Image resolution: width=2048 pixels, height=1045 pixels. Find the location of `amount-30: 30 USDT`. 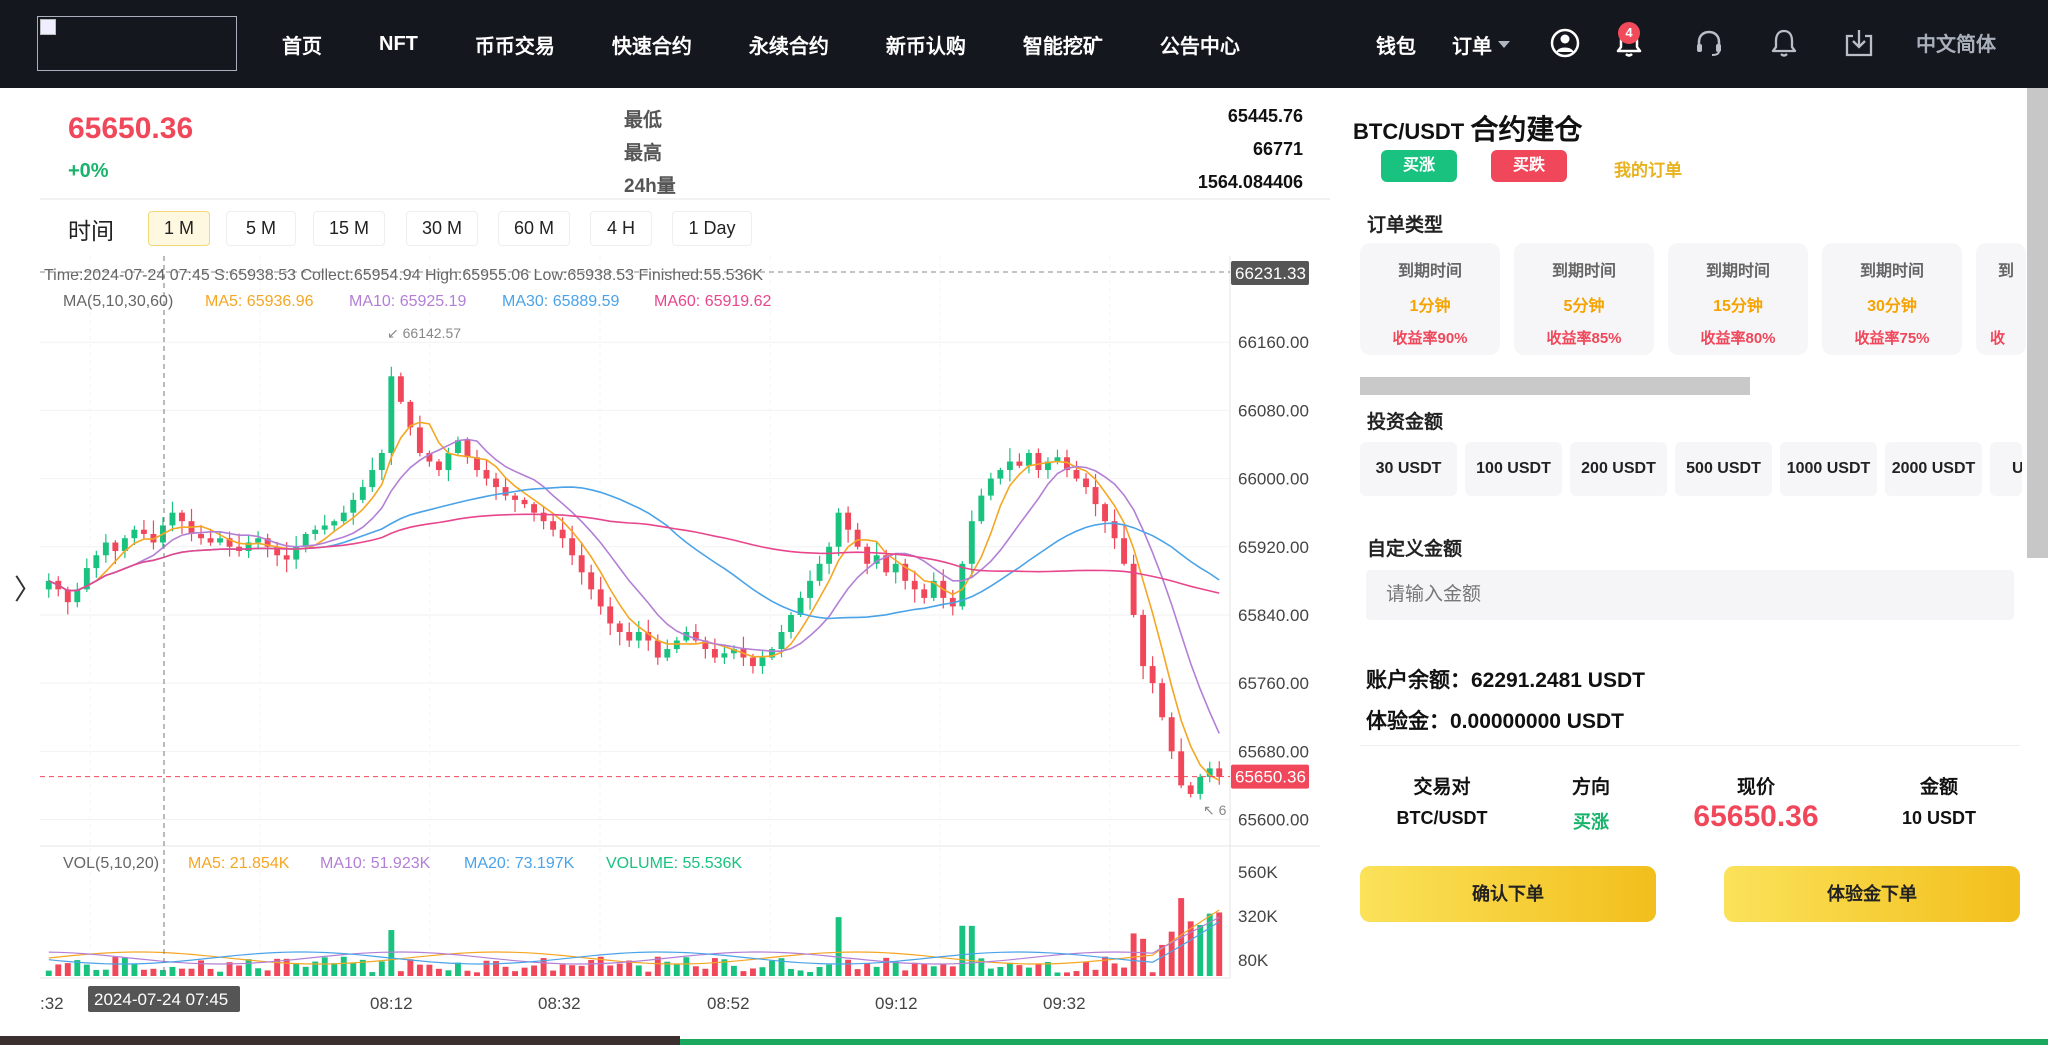

amount-30: 30 USDT is located at coordinates (1408, 469).